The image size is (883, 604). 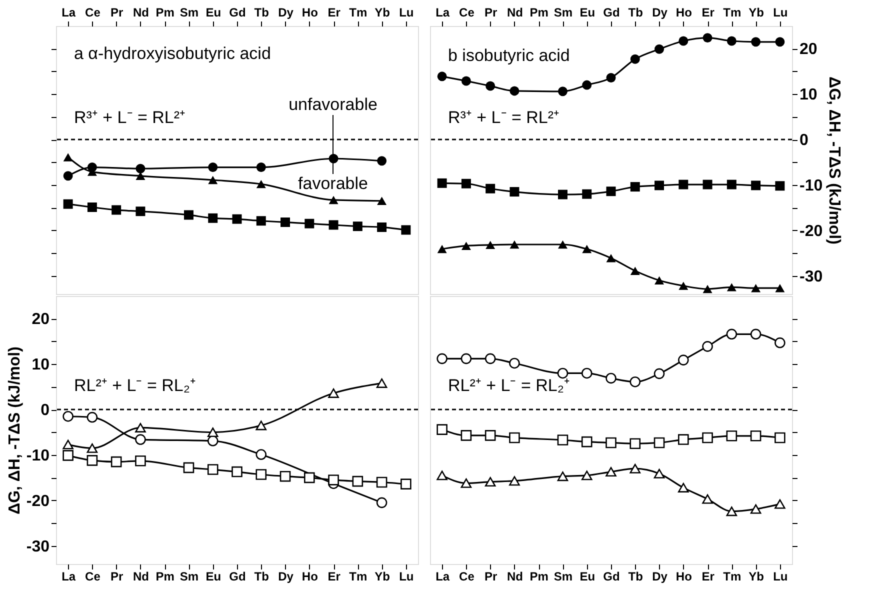 What do you see at coordinates (333, 183) in the screenshot?
I see `annotation: favorable` at bounding box center [333, 183].